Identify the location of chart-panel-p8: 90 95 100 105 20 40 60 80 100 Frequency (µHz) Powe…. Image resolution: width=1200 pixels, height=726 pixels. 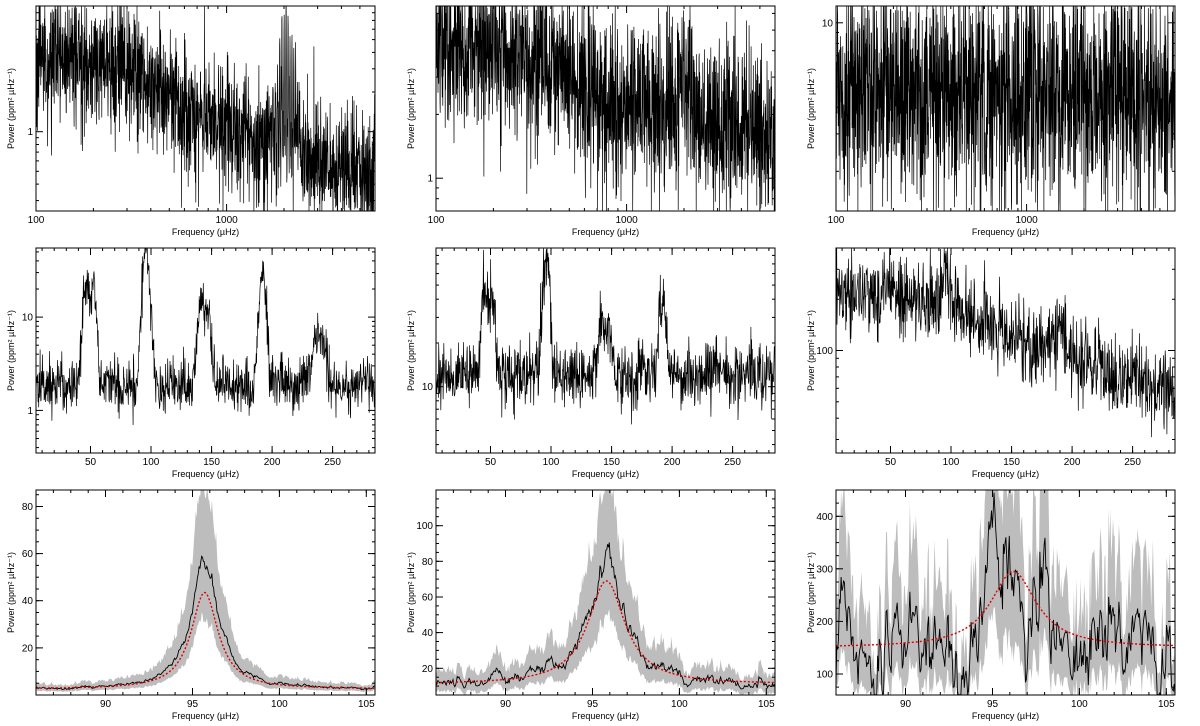
(591, 605).